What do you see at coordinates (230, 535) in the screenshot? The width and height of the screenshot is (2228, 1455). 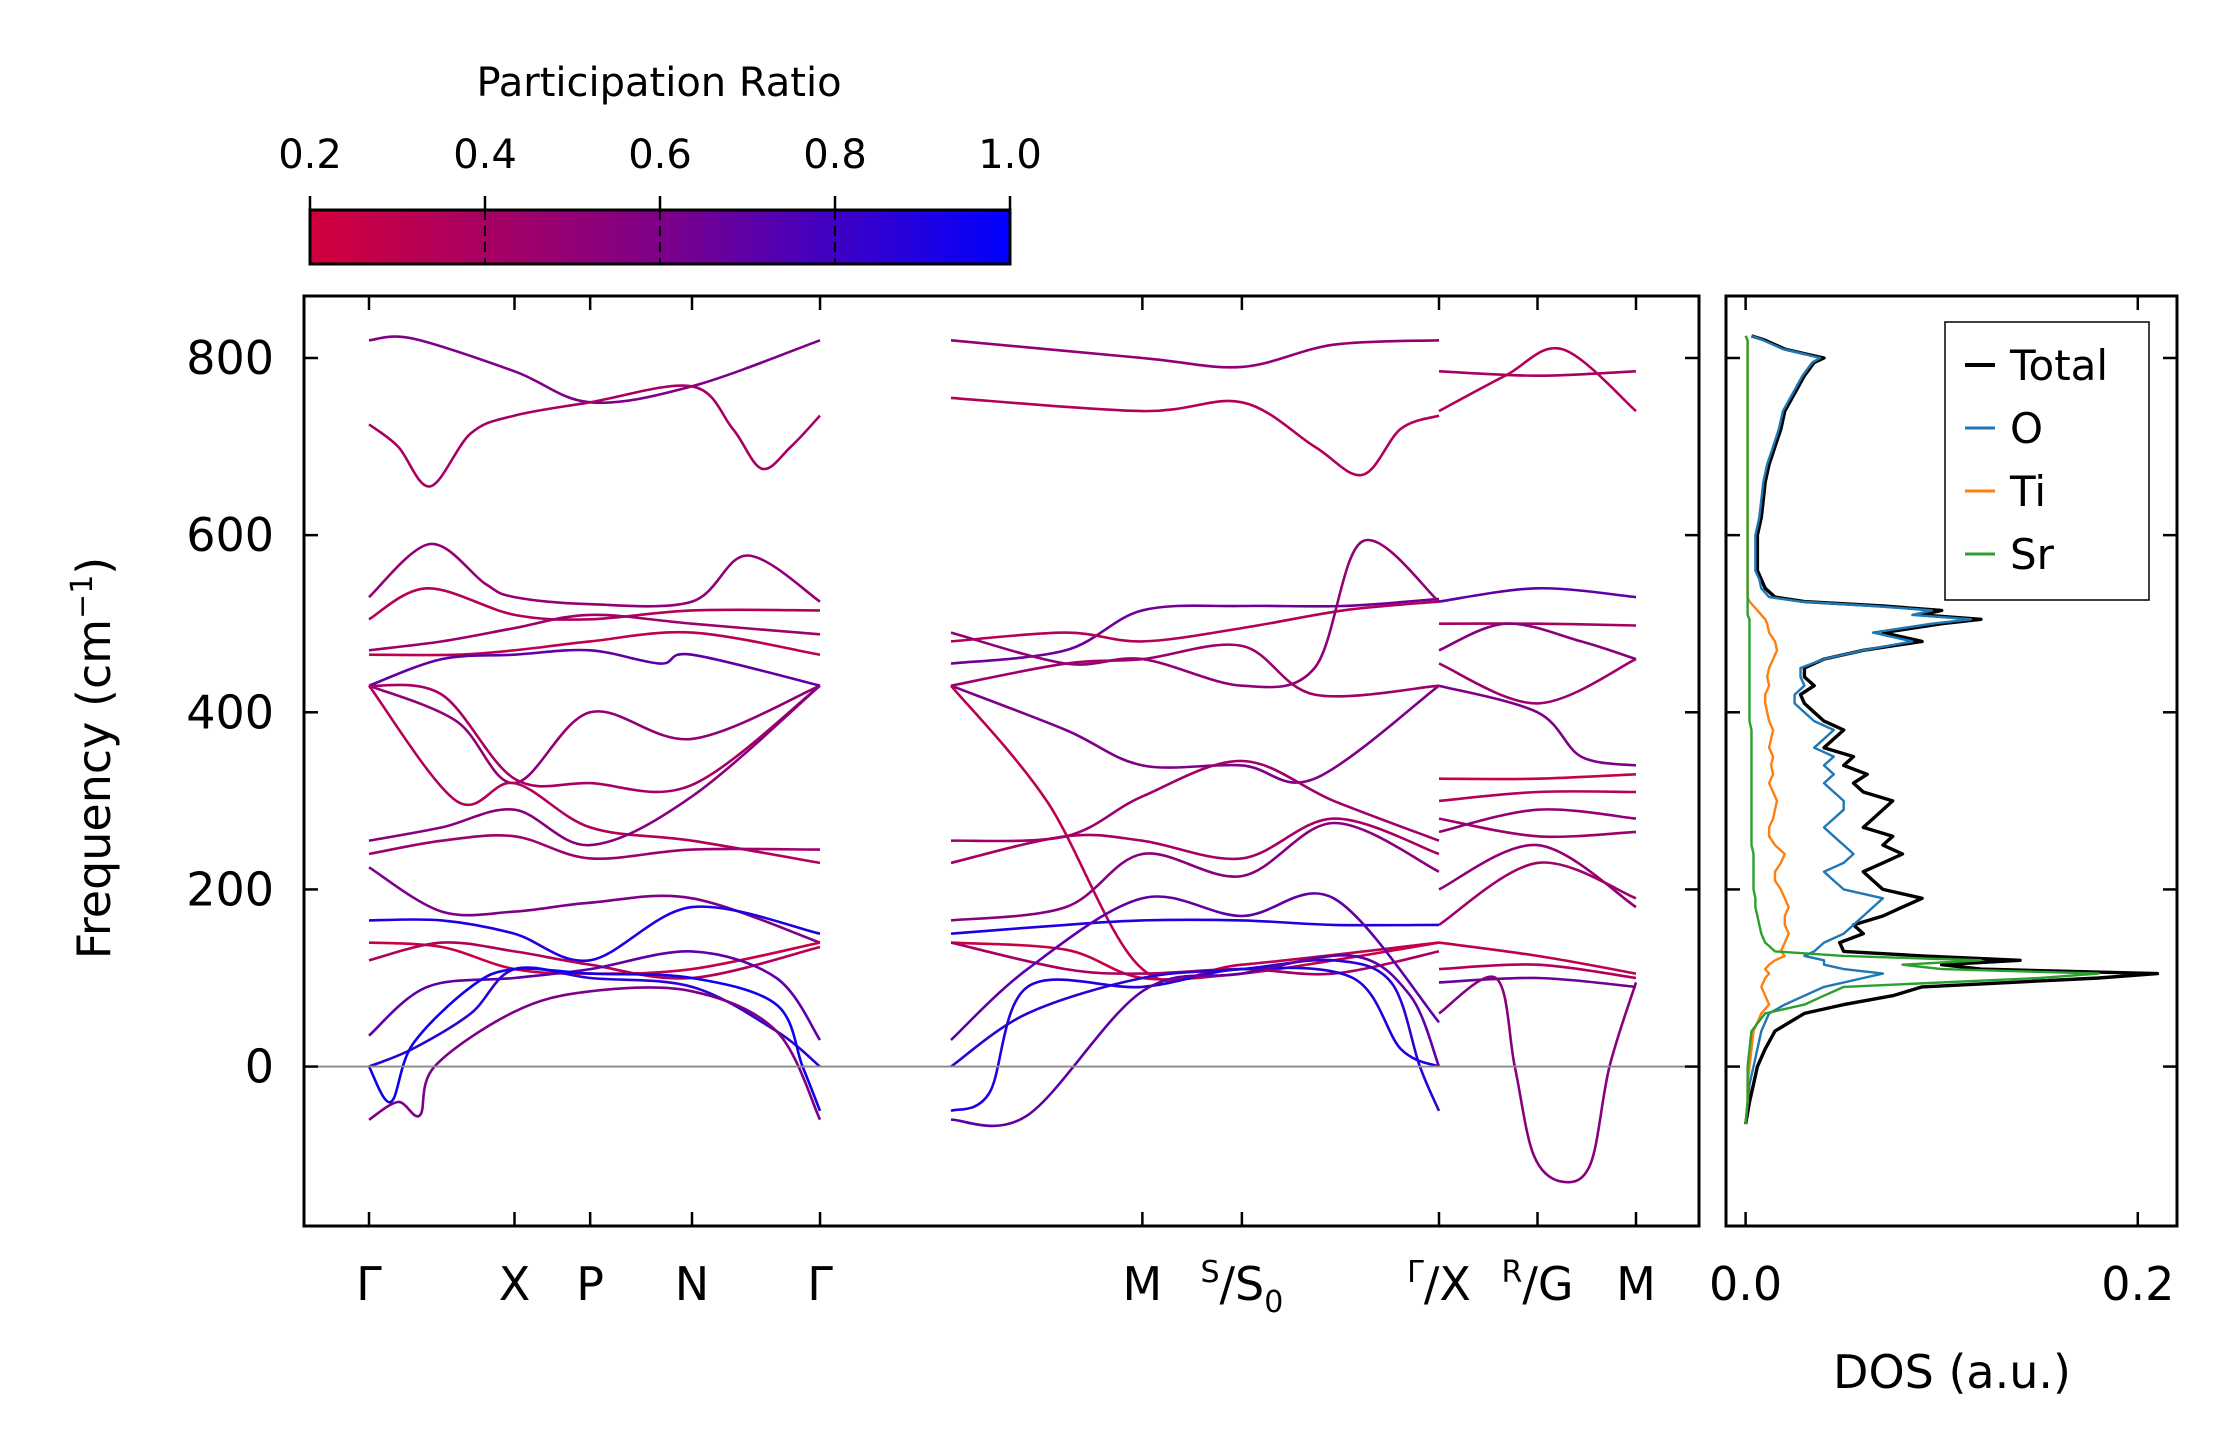 I see `y-tick-label-600: 600` at bounding box center [230, 535].